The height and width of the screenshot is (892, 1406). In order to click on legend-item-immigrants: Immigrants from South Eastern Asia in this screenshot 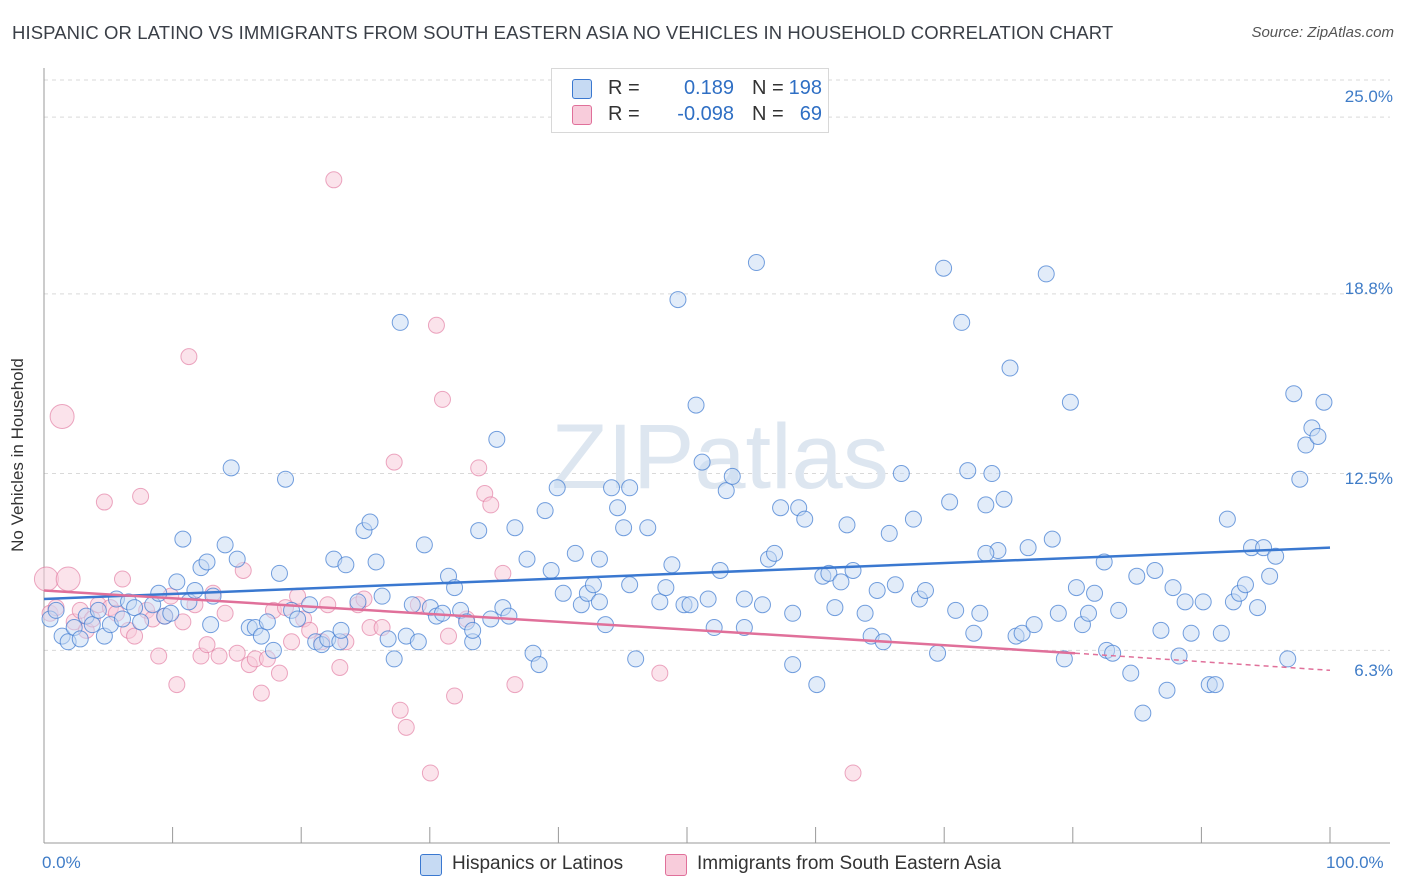, I will do `click(833, 864)`.